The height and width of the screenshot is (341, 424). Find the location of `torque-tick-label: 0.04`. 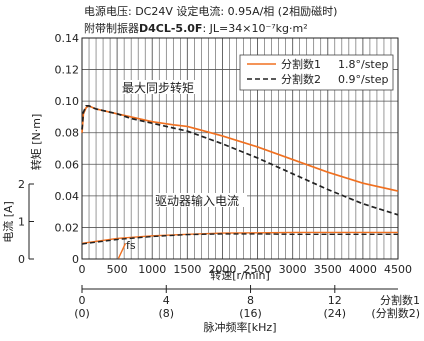

torque-tick-label: 0.04 is located at coordinates (67, 196).